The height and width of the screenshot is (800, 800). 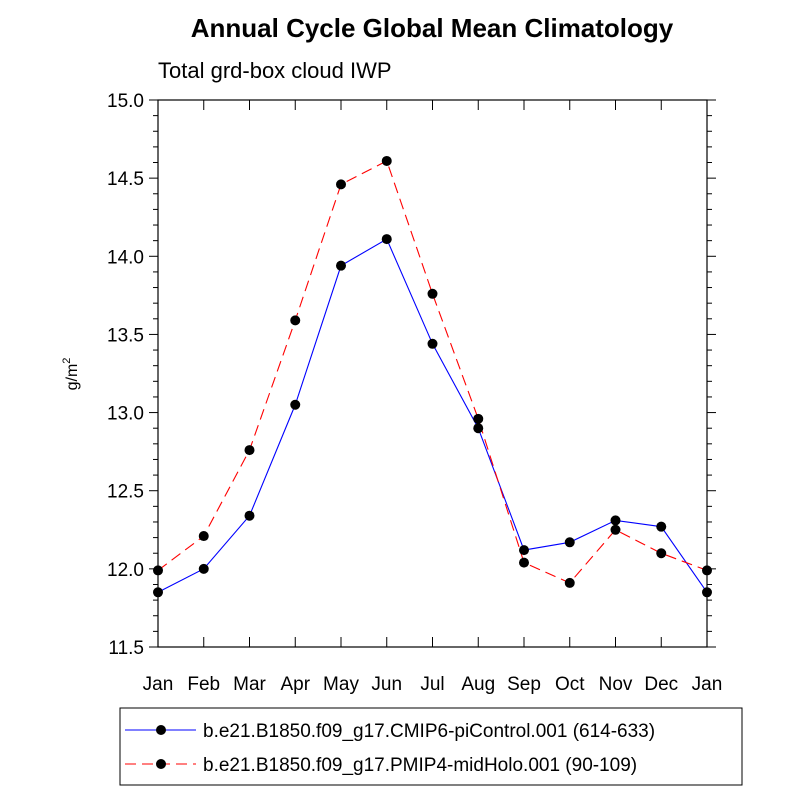 I want to click on y-tick-label: 15.0, so click(x=125, y=101).